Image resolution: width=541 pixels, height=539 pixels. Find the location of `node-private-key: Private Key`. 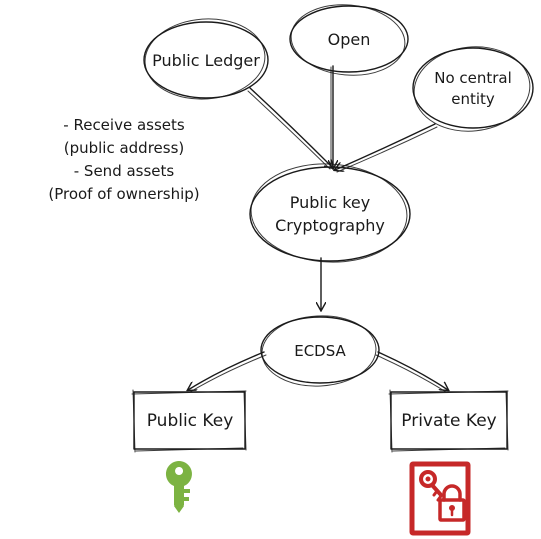

node-private-key: Private Key is located at coordinates (448, 421).